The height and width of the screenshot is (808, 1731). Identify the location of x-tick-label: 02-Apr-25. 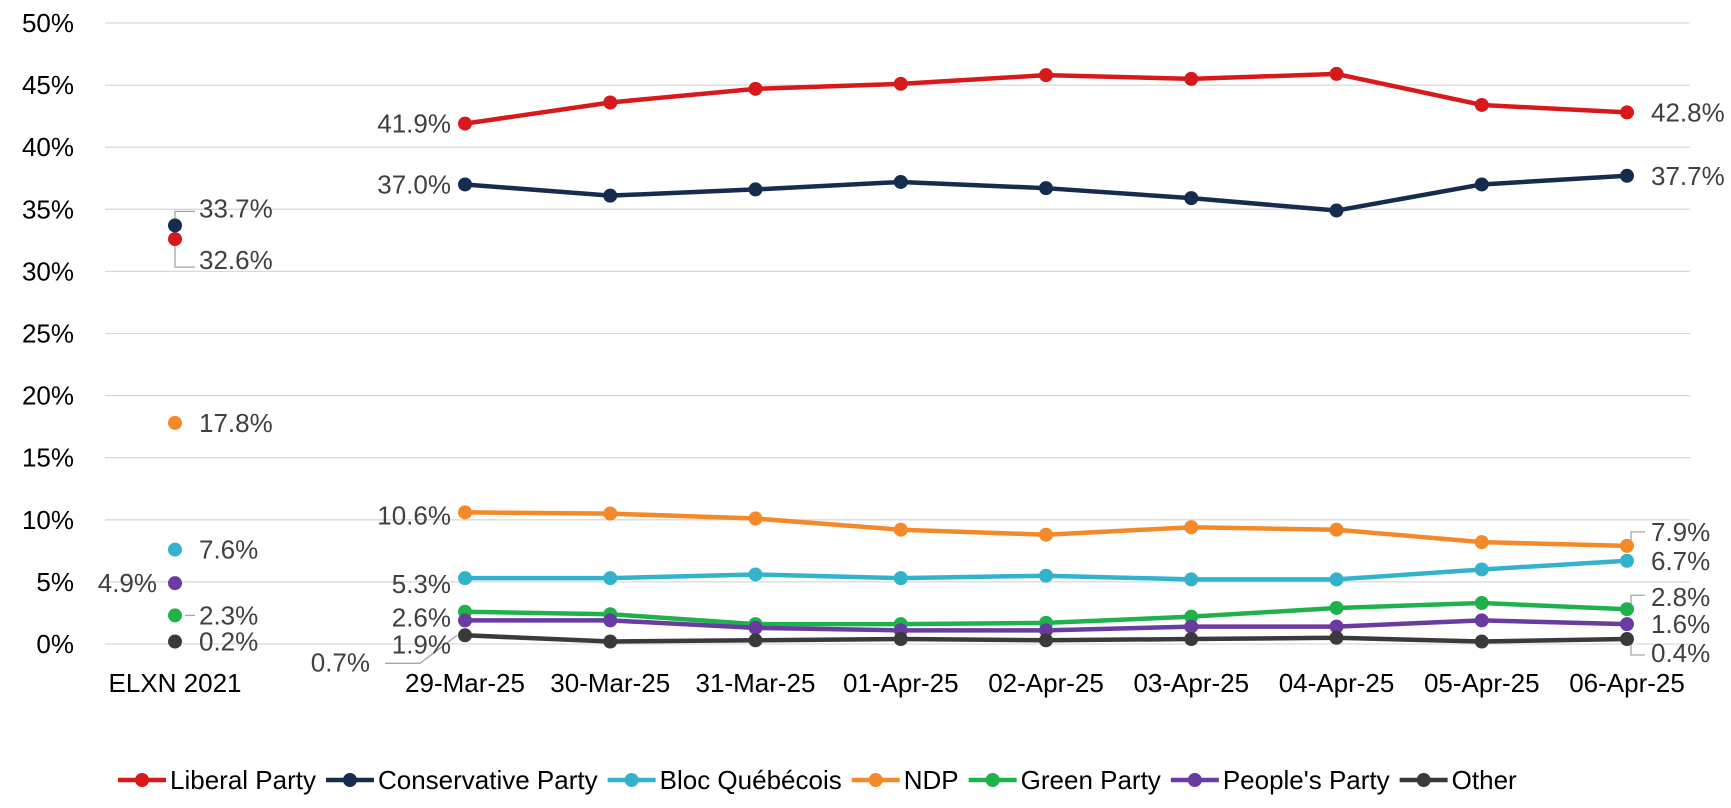
(1046, 683).